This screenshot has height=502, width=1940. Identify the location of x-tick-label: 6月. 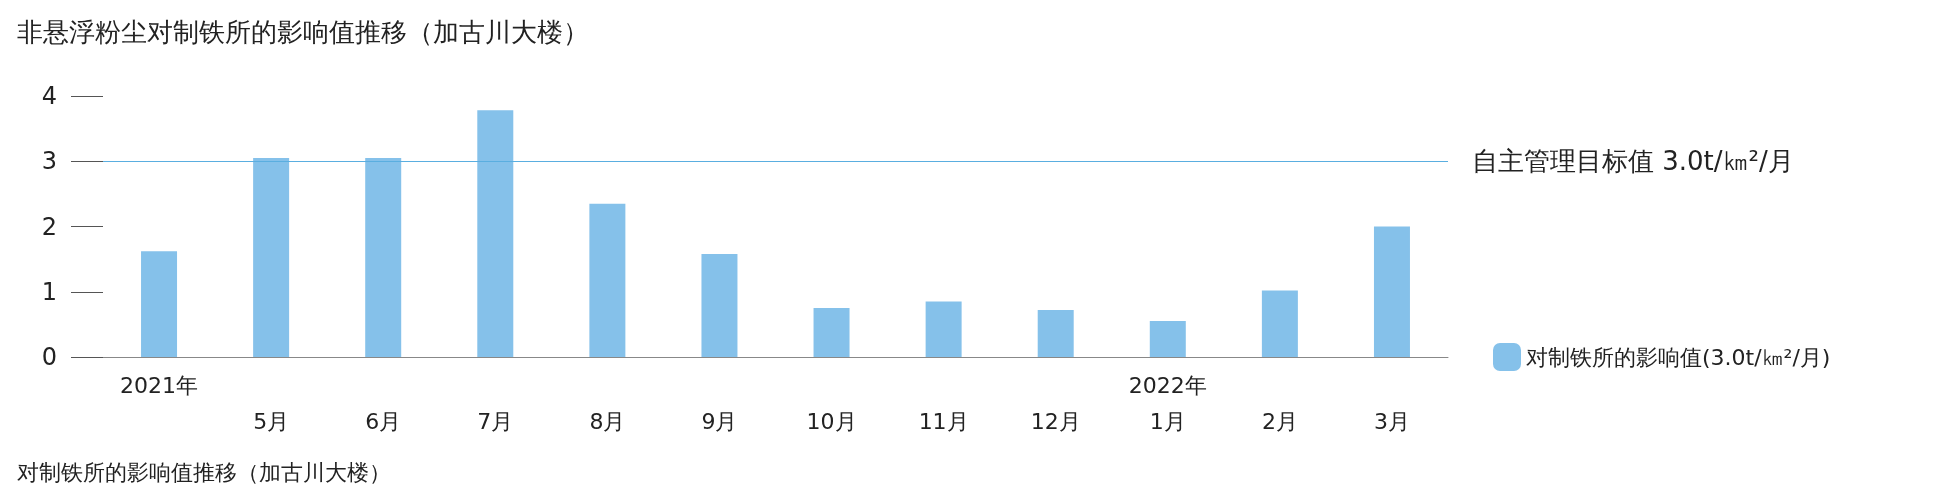
(383, 421).